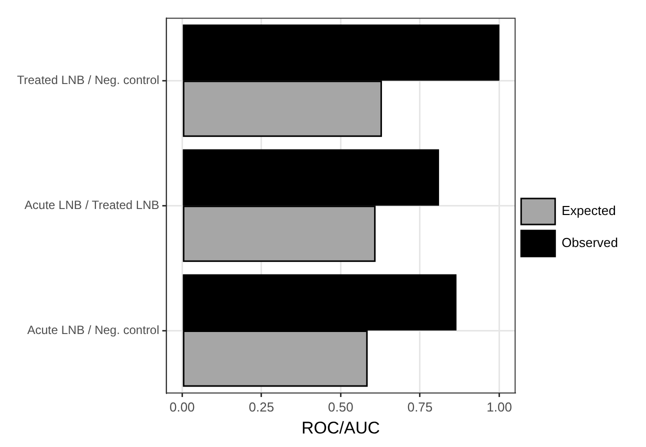 This screenshot has width=646, height=447. What do you see at coordinates (420, 406) in the screenshot?
I see `x-tick-label: 0.75` at bounding box center [420, 406].